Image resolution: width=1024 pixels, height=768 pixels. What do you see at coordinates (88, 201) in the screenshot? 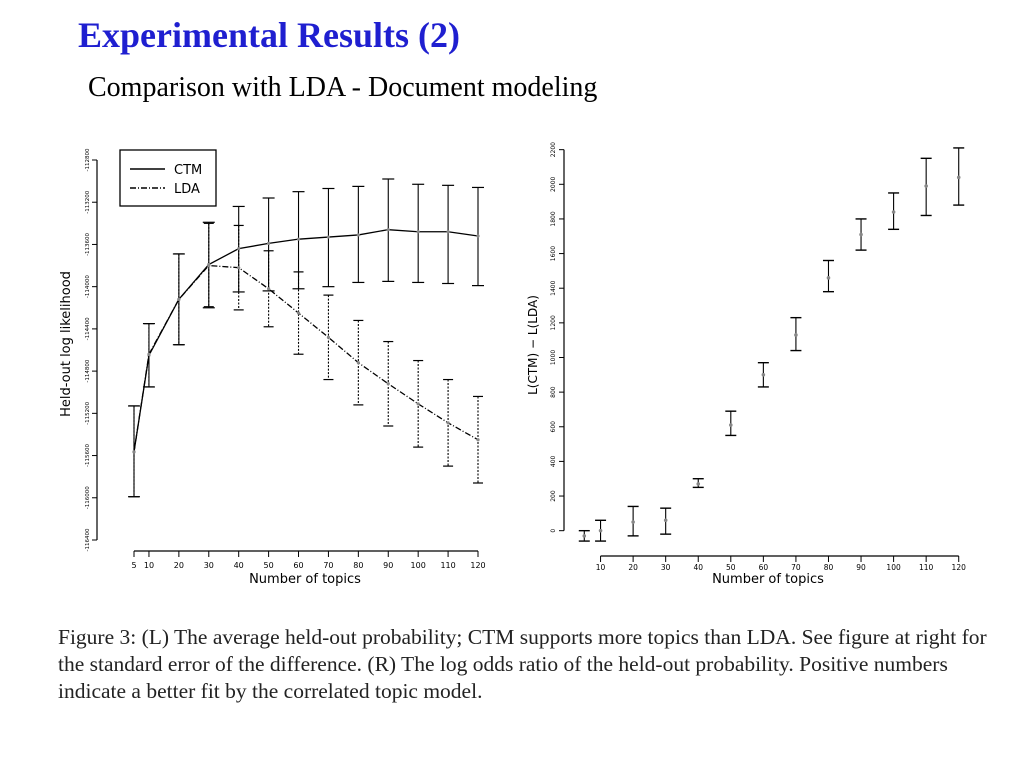
I see `chart-left-y-tick-label: -113200` at bounding box center [88, 201].